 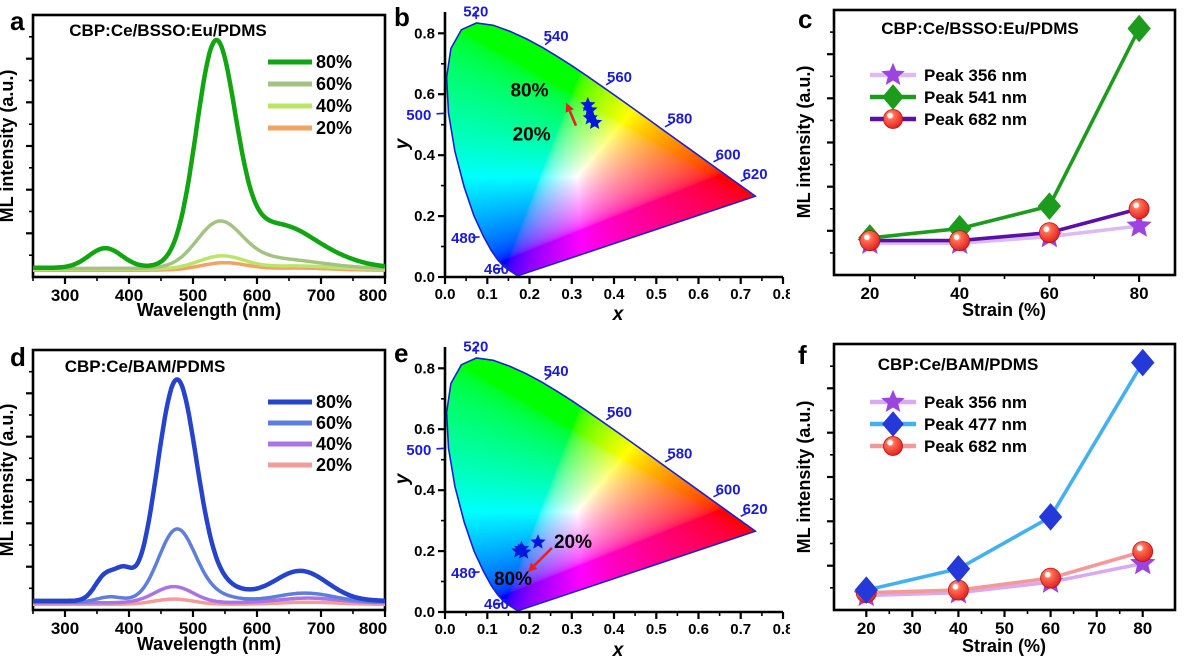 I want to click on x-tick-label: 700, so click(x=321, y=628).